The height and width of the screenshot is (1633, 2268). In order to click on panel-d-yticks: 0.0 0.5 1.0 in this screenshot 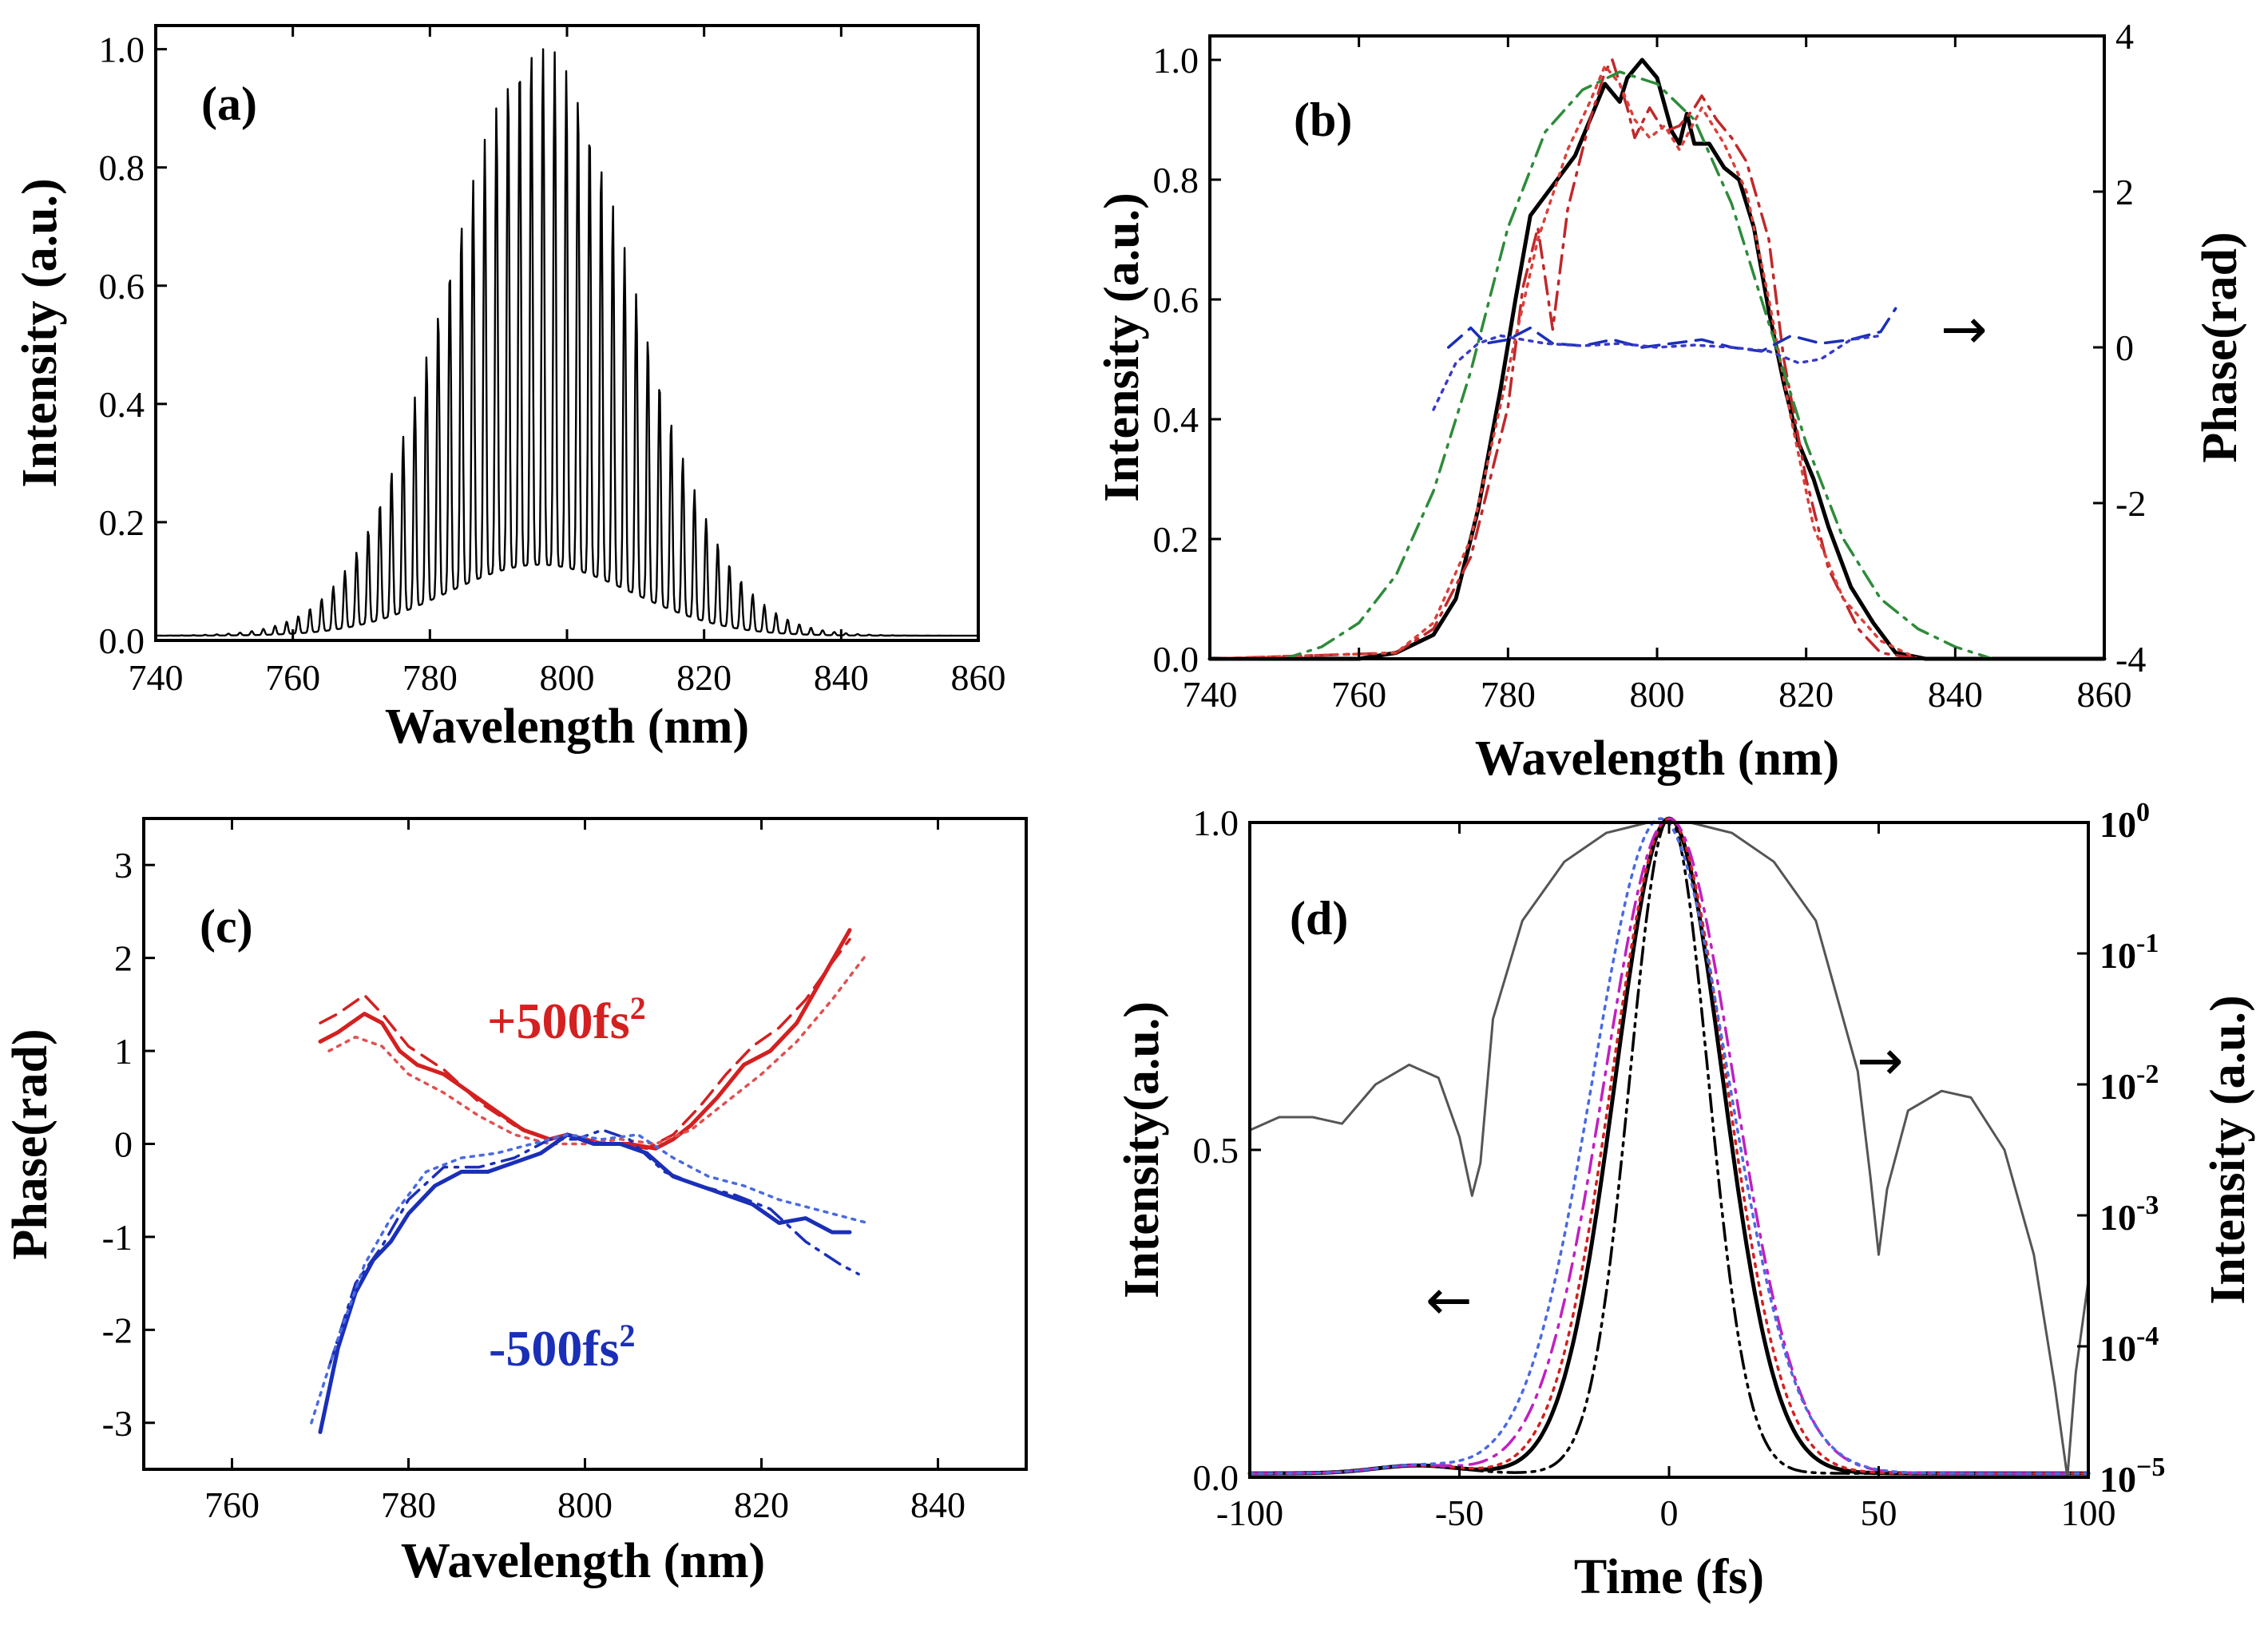, I will do `click(1227, 1150)`.